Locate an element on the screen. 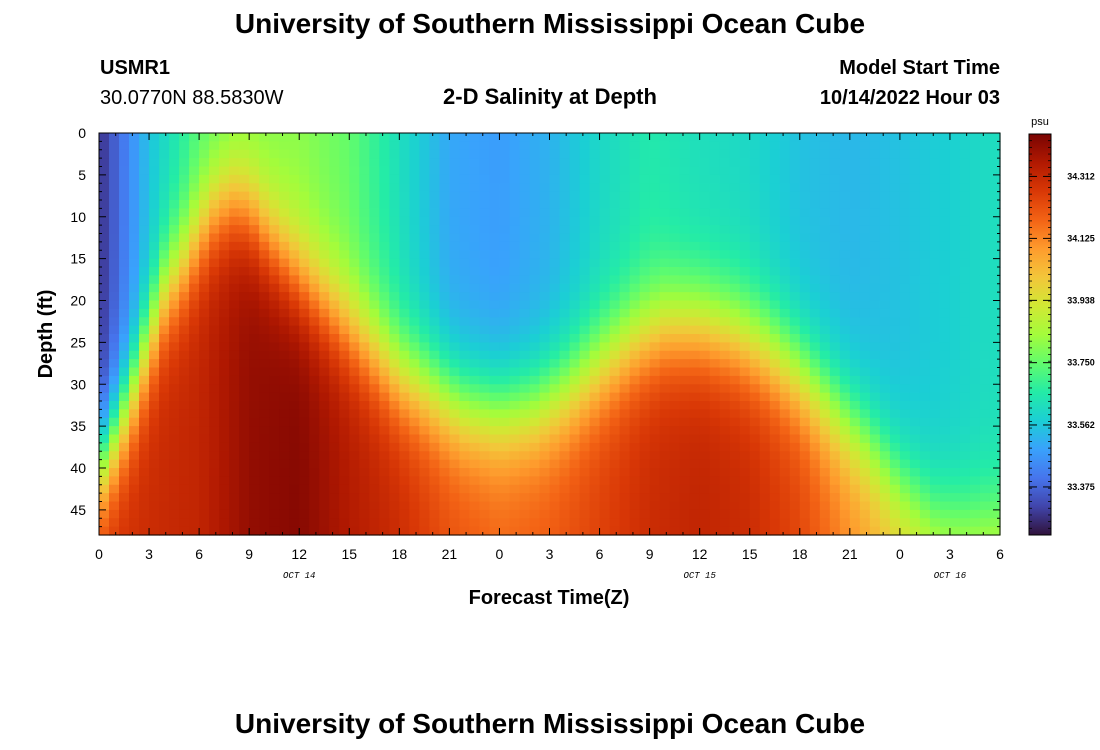  x-tick-label: 6 is located at coordinates (1000, 554).